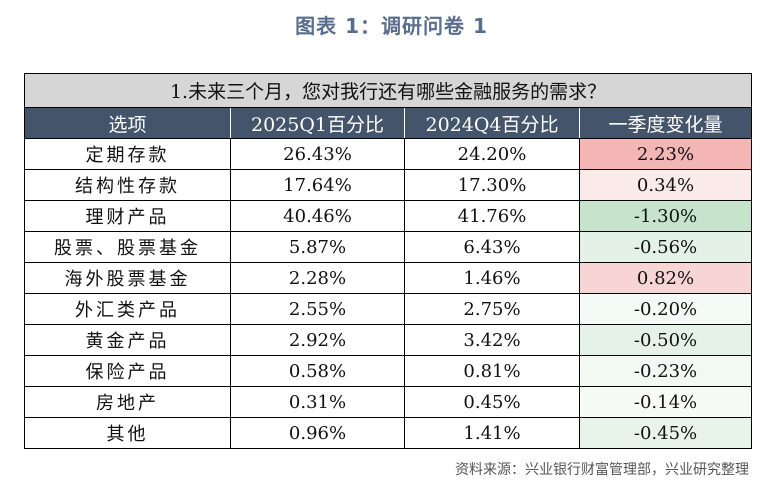 This screenshot has height=491, width=783. Describe the element at coordinates (492, 247) in the screenshot. I see `q4-value-cell: 6.43%` at that location.